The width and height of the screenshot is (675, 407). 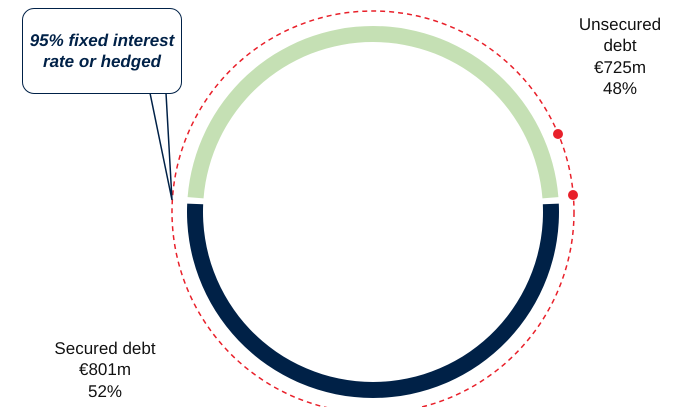 What do you see at coordinates (620, 78) in the screenshot?
I see `data-label: €725m 48%` at bounding box center [620, 78].